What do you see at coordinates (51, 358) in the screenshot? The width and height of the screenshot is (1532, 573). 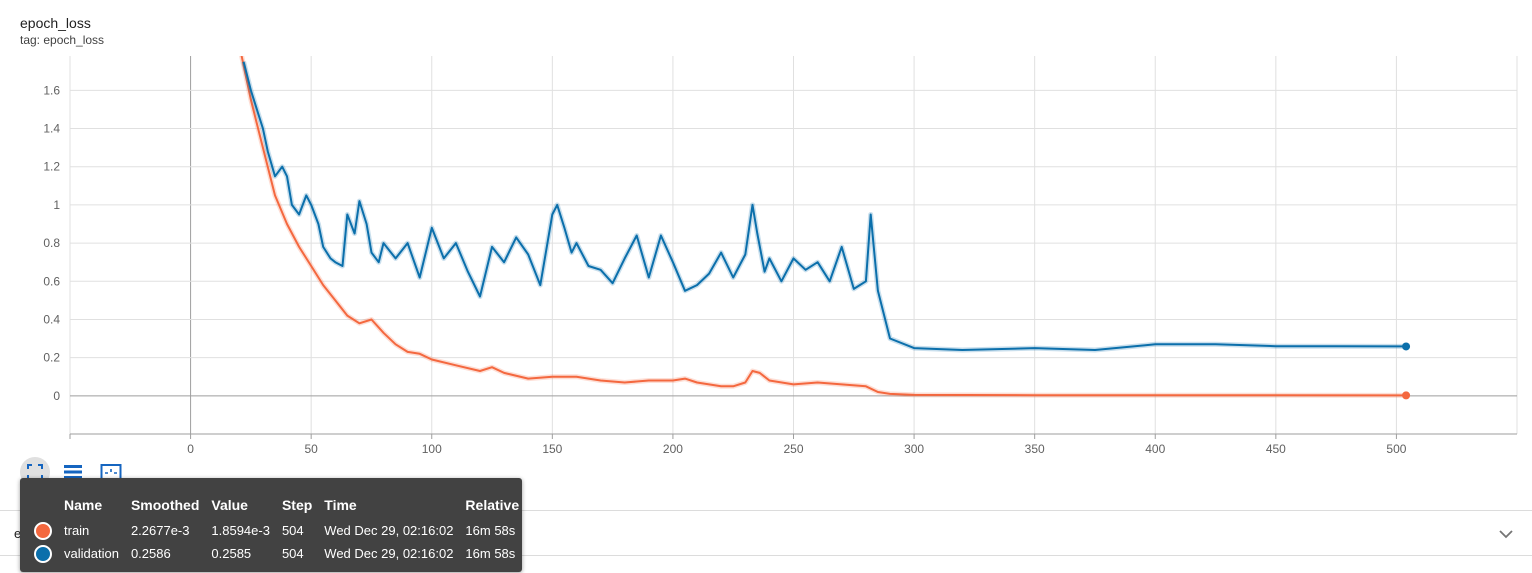 I see `y-tick-label: 0.2` at bounding box center [51, 358].